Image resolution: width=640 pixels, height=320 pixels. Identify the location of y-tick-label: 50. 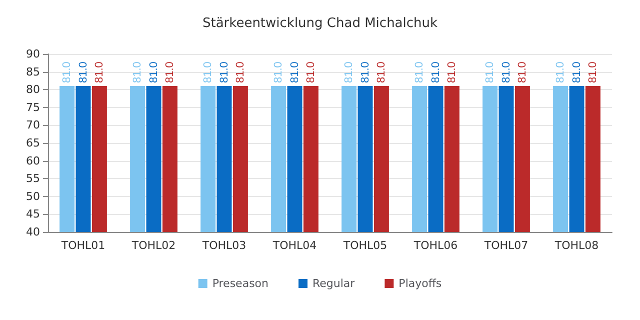
(33, 196).